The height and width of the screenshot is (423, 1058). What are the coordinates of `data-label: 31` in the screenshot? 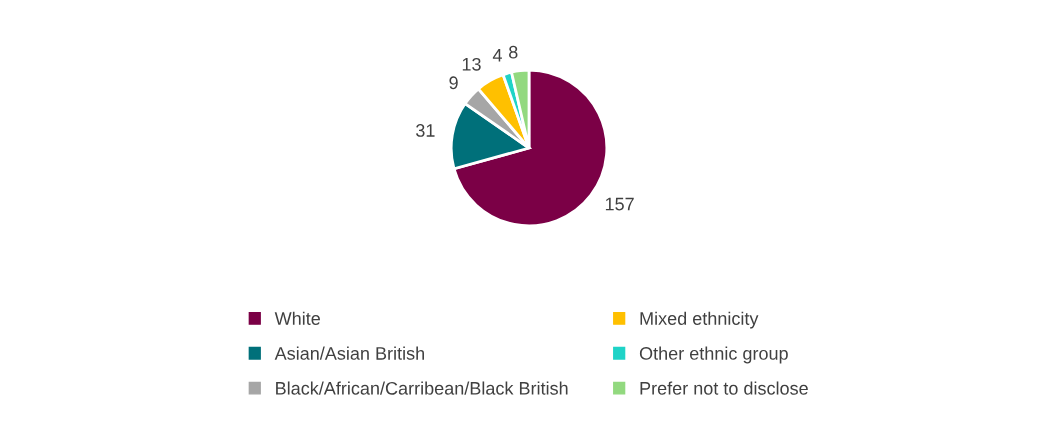 It's located at (425, 130).